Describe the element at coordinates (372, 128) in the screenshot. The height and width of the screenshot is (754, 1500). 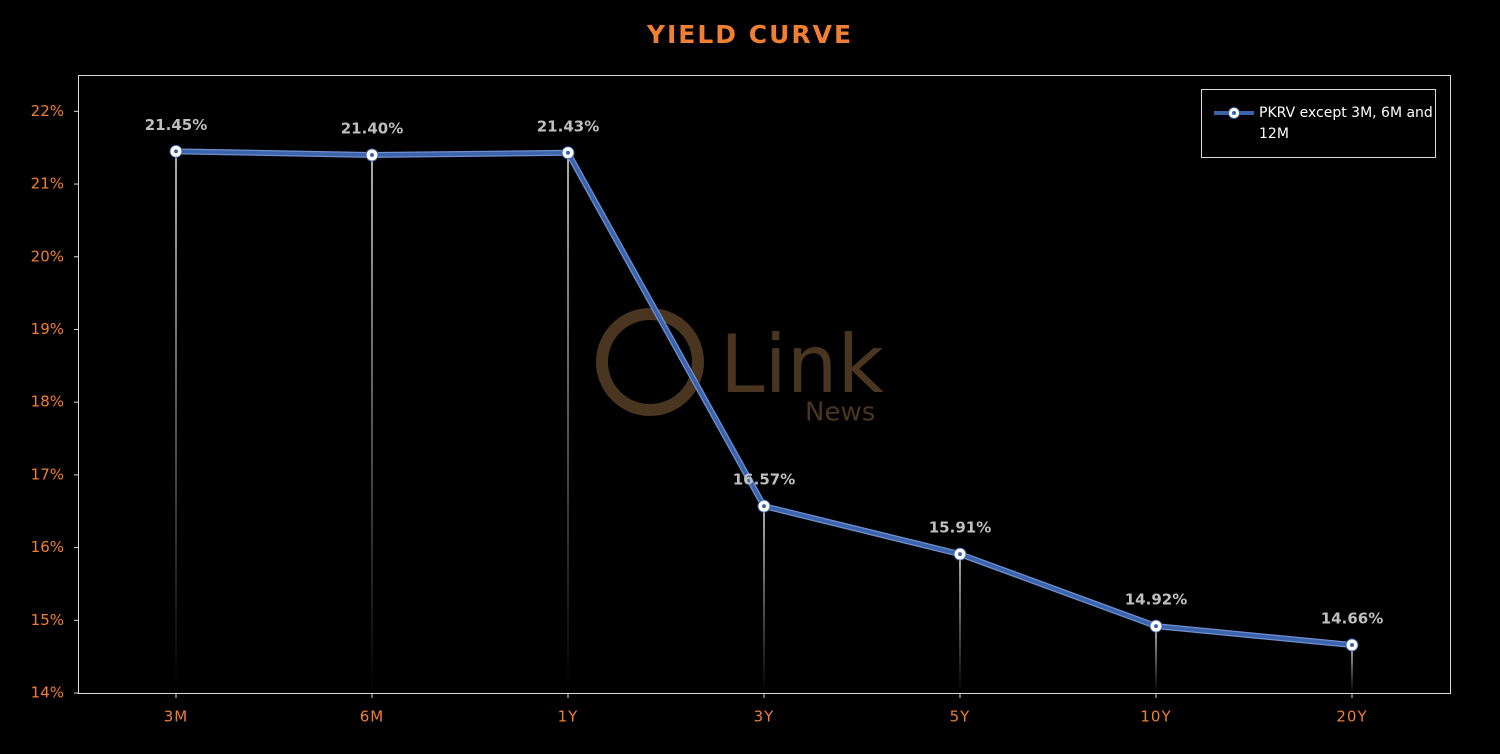
I see `value-label: 21.40%` at that location.